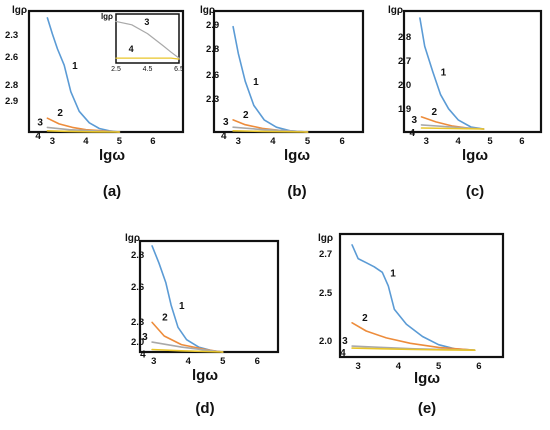  What do you see at coordinates (112, 191) in the screenshot?
I see `panel-label: (a)` at bounding box center [112, 191].